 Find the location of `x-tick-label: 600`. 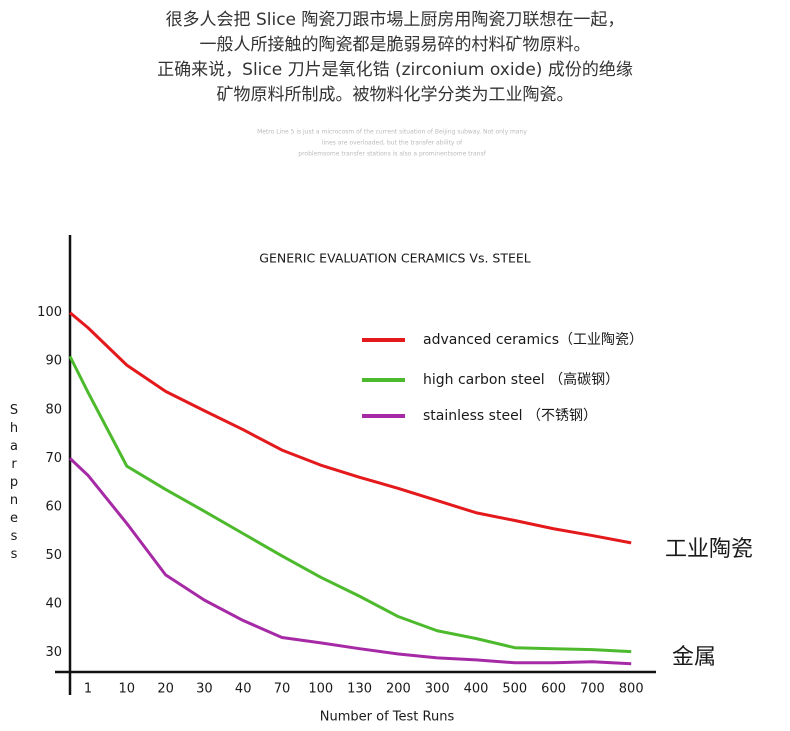

x-tick-label: 600 is located at coordinates (553, 689).